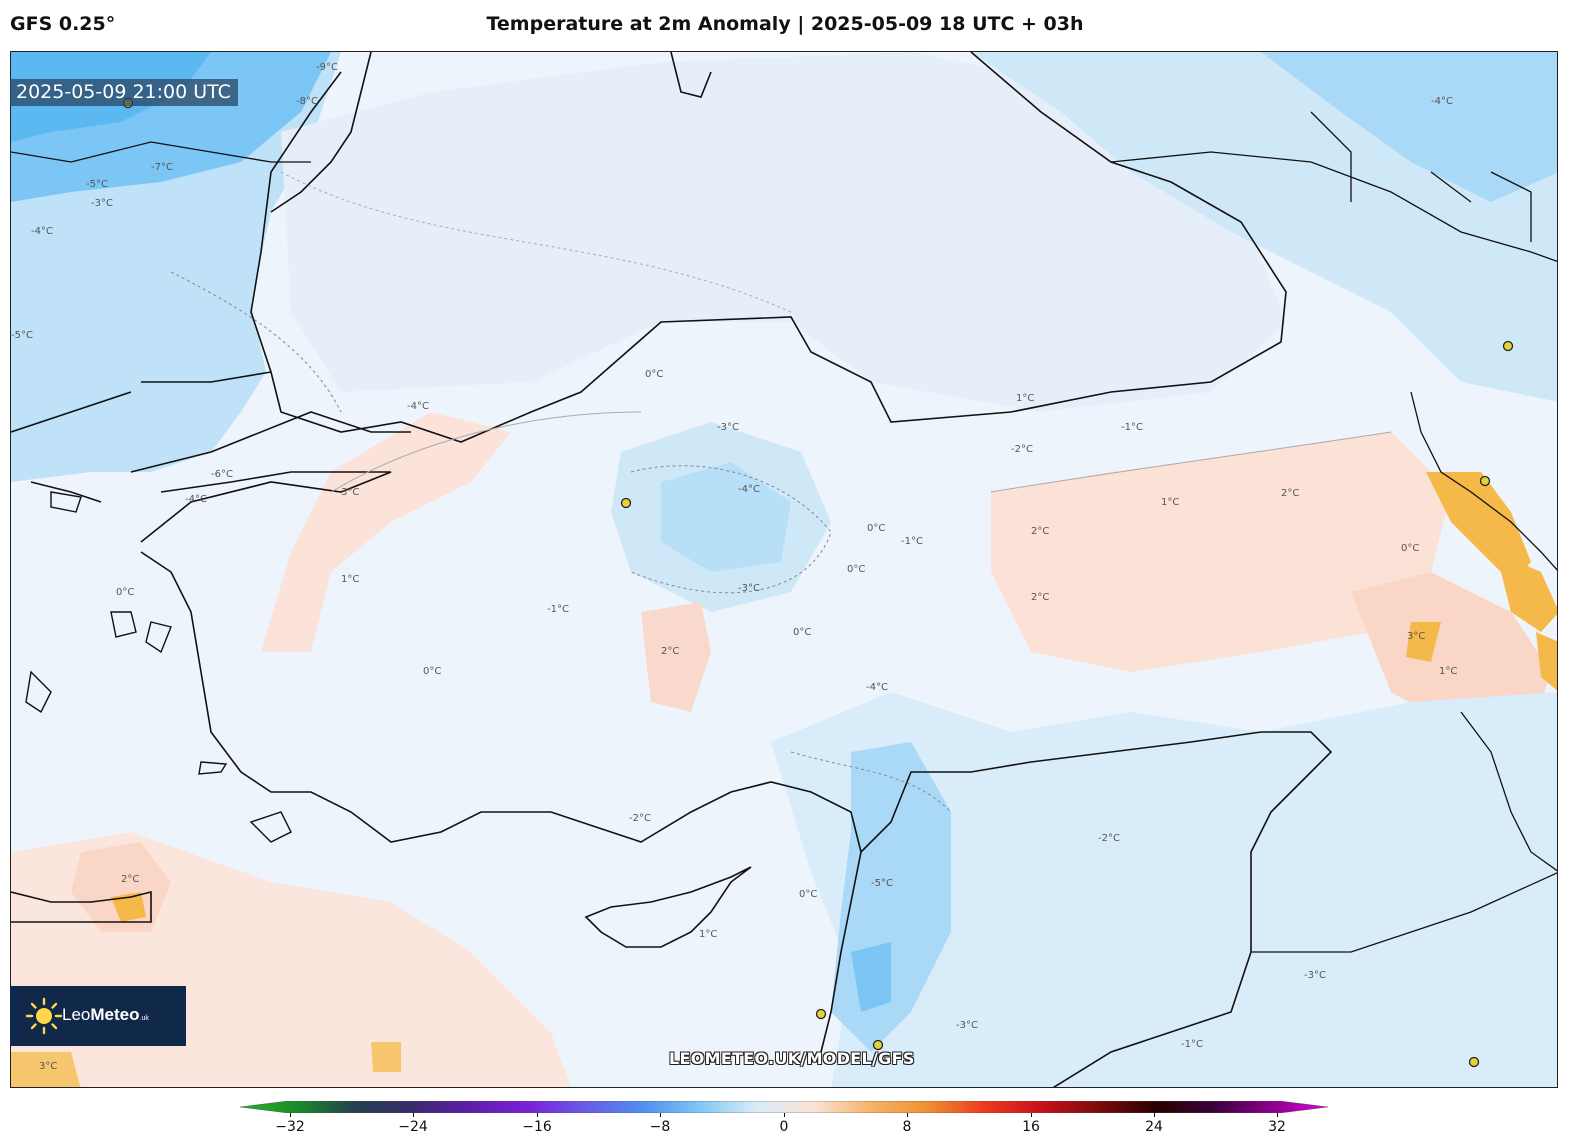  What do you see at coordinates (413, 1127) in the screenshot?
I see `colorbar-tick-label: −24` at bounding box center [413, 1127].